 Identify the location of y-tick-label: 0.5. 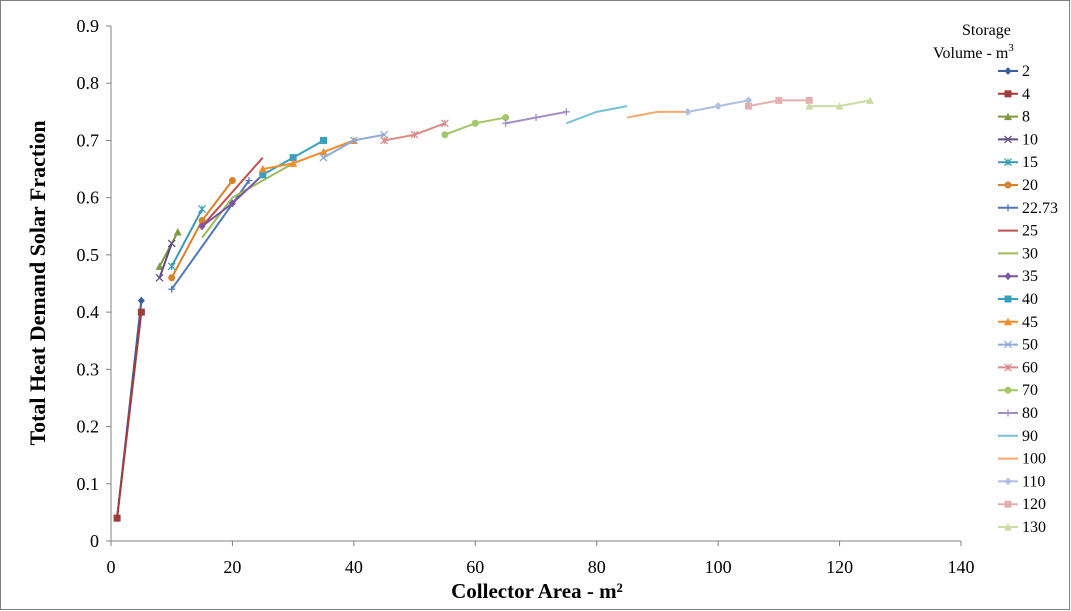
(88, 255).